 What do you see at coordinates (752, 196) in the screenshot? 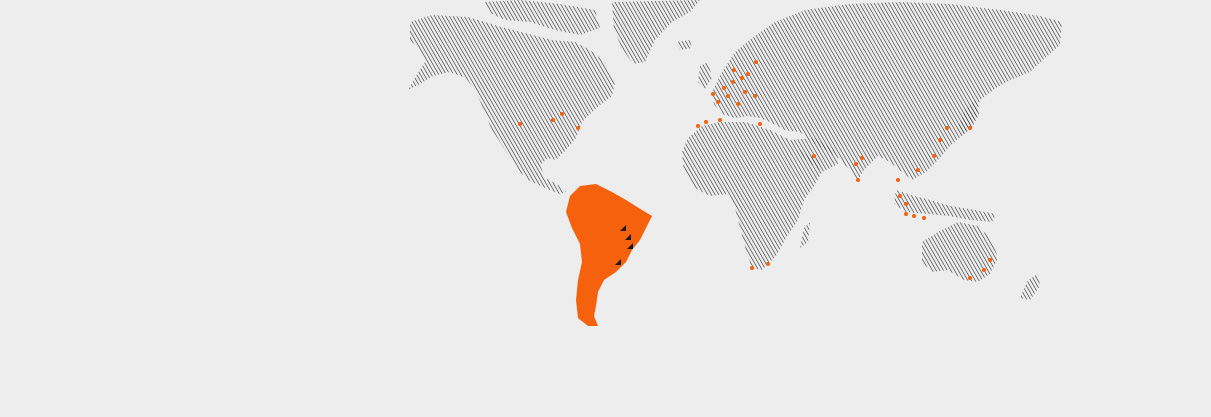
I see `land-africa` at bounding box center [752, 196].